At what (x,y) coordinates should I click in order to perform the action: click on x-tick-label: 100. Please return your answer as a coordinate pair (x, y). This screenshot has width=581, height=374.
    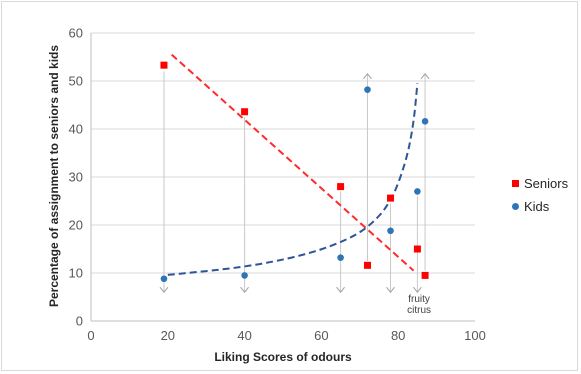
    Looking at the image, I should click on (475, 335).